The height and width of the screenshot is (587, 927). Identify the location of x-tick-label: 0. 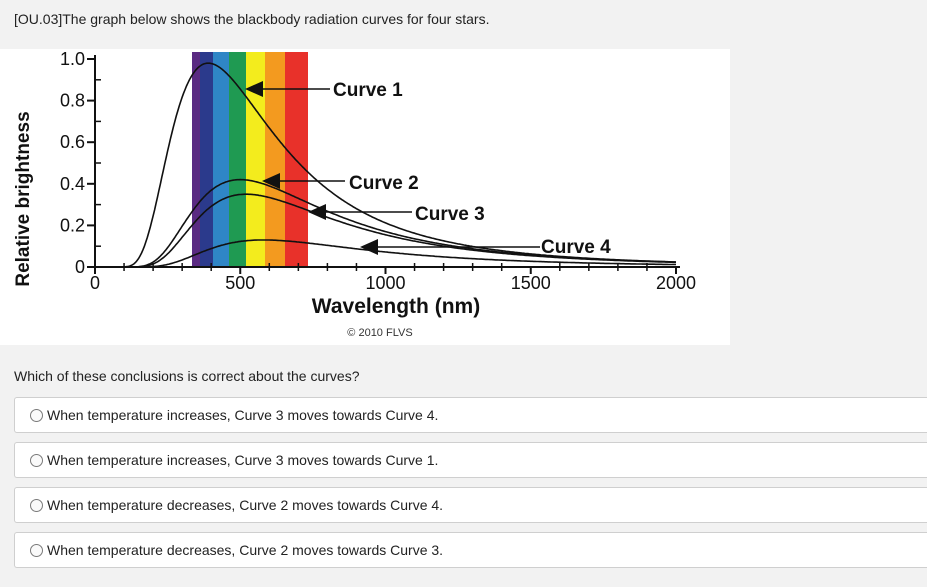
(95, 283).